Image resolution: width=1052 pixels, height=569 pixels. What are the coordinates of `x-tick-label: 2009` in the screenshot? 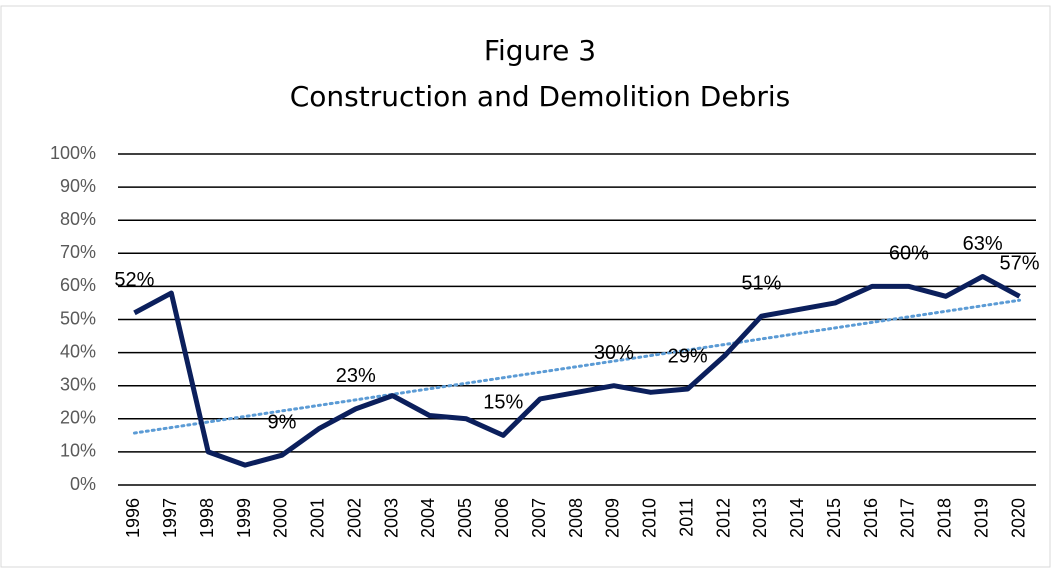 It's located at (613, 518).